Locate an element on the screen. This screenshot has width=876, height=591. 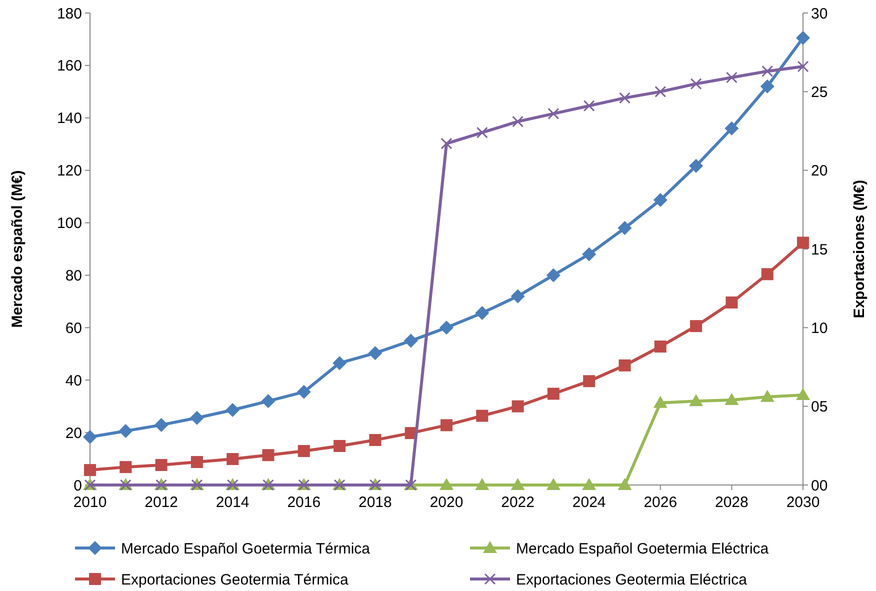
x-tick-label: 2022 is located at coordinates (517, 502).